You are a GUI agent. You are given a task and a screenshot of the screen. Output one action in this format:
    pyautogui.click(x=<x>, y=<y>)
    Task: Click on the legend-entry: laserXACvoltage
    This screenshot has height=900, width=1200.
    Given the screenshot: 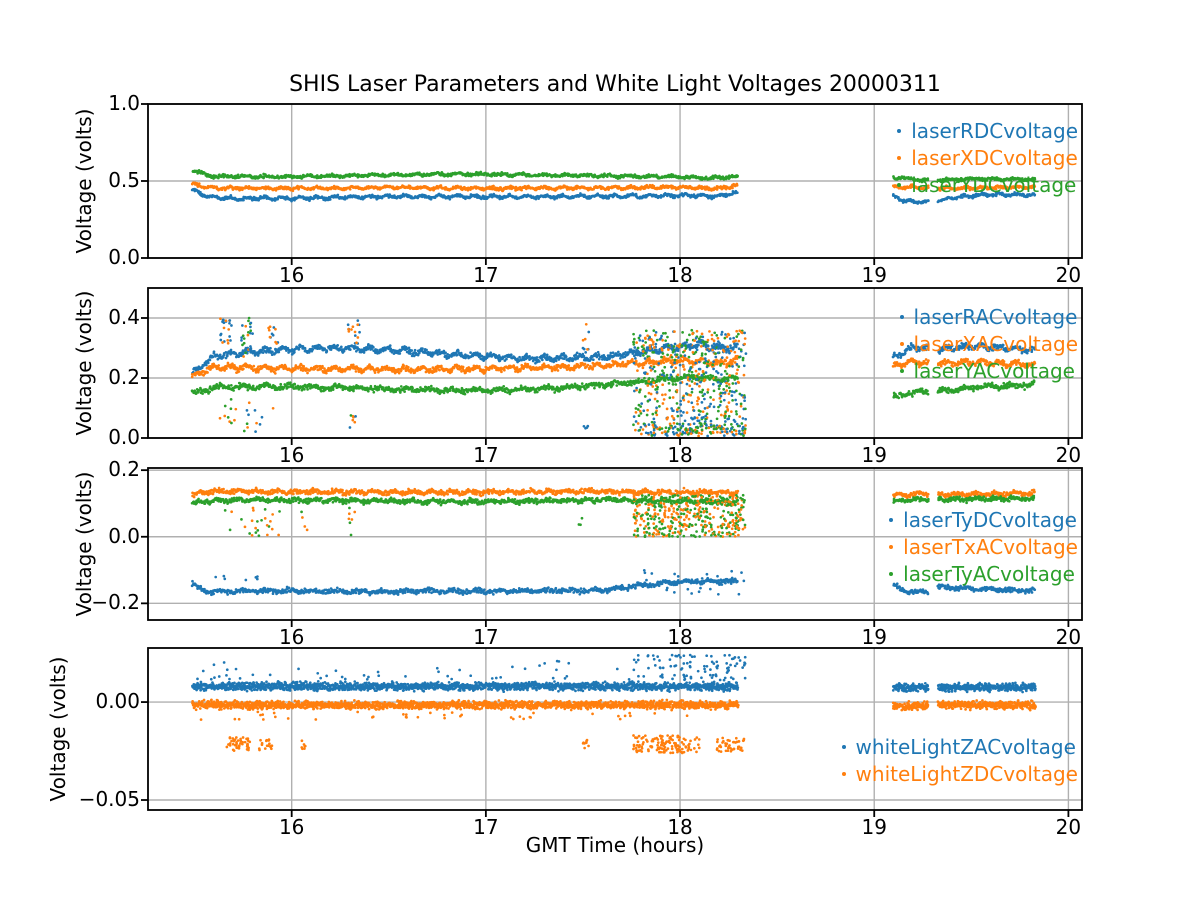 What is the action you would take?
    pyautogui.click(x=984, y=343)
    